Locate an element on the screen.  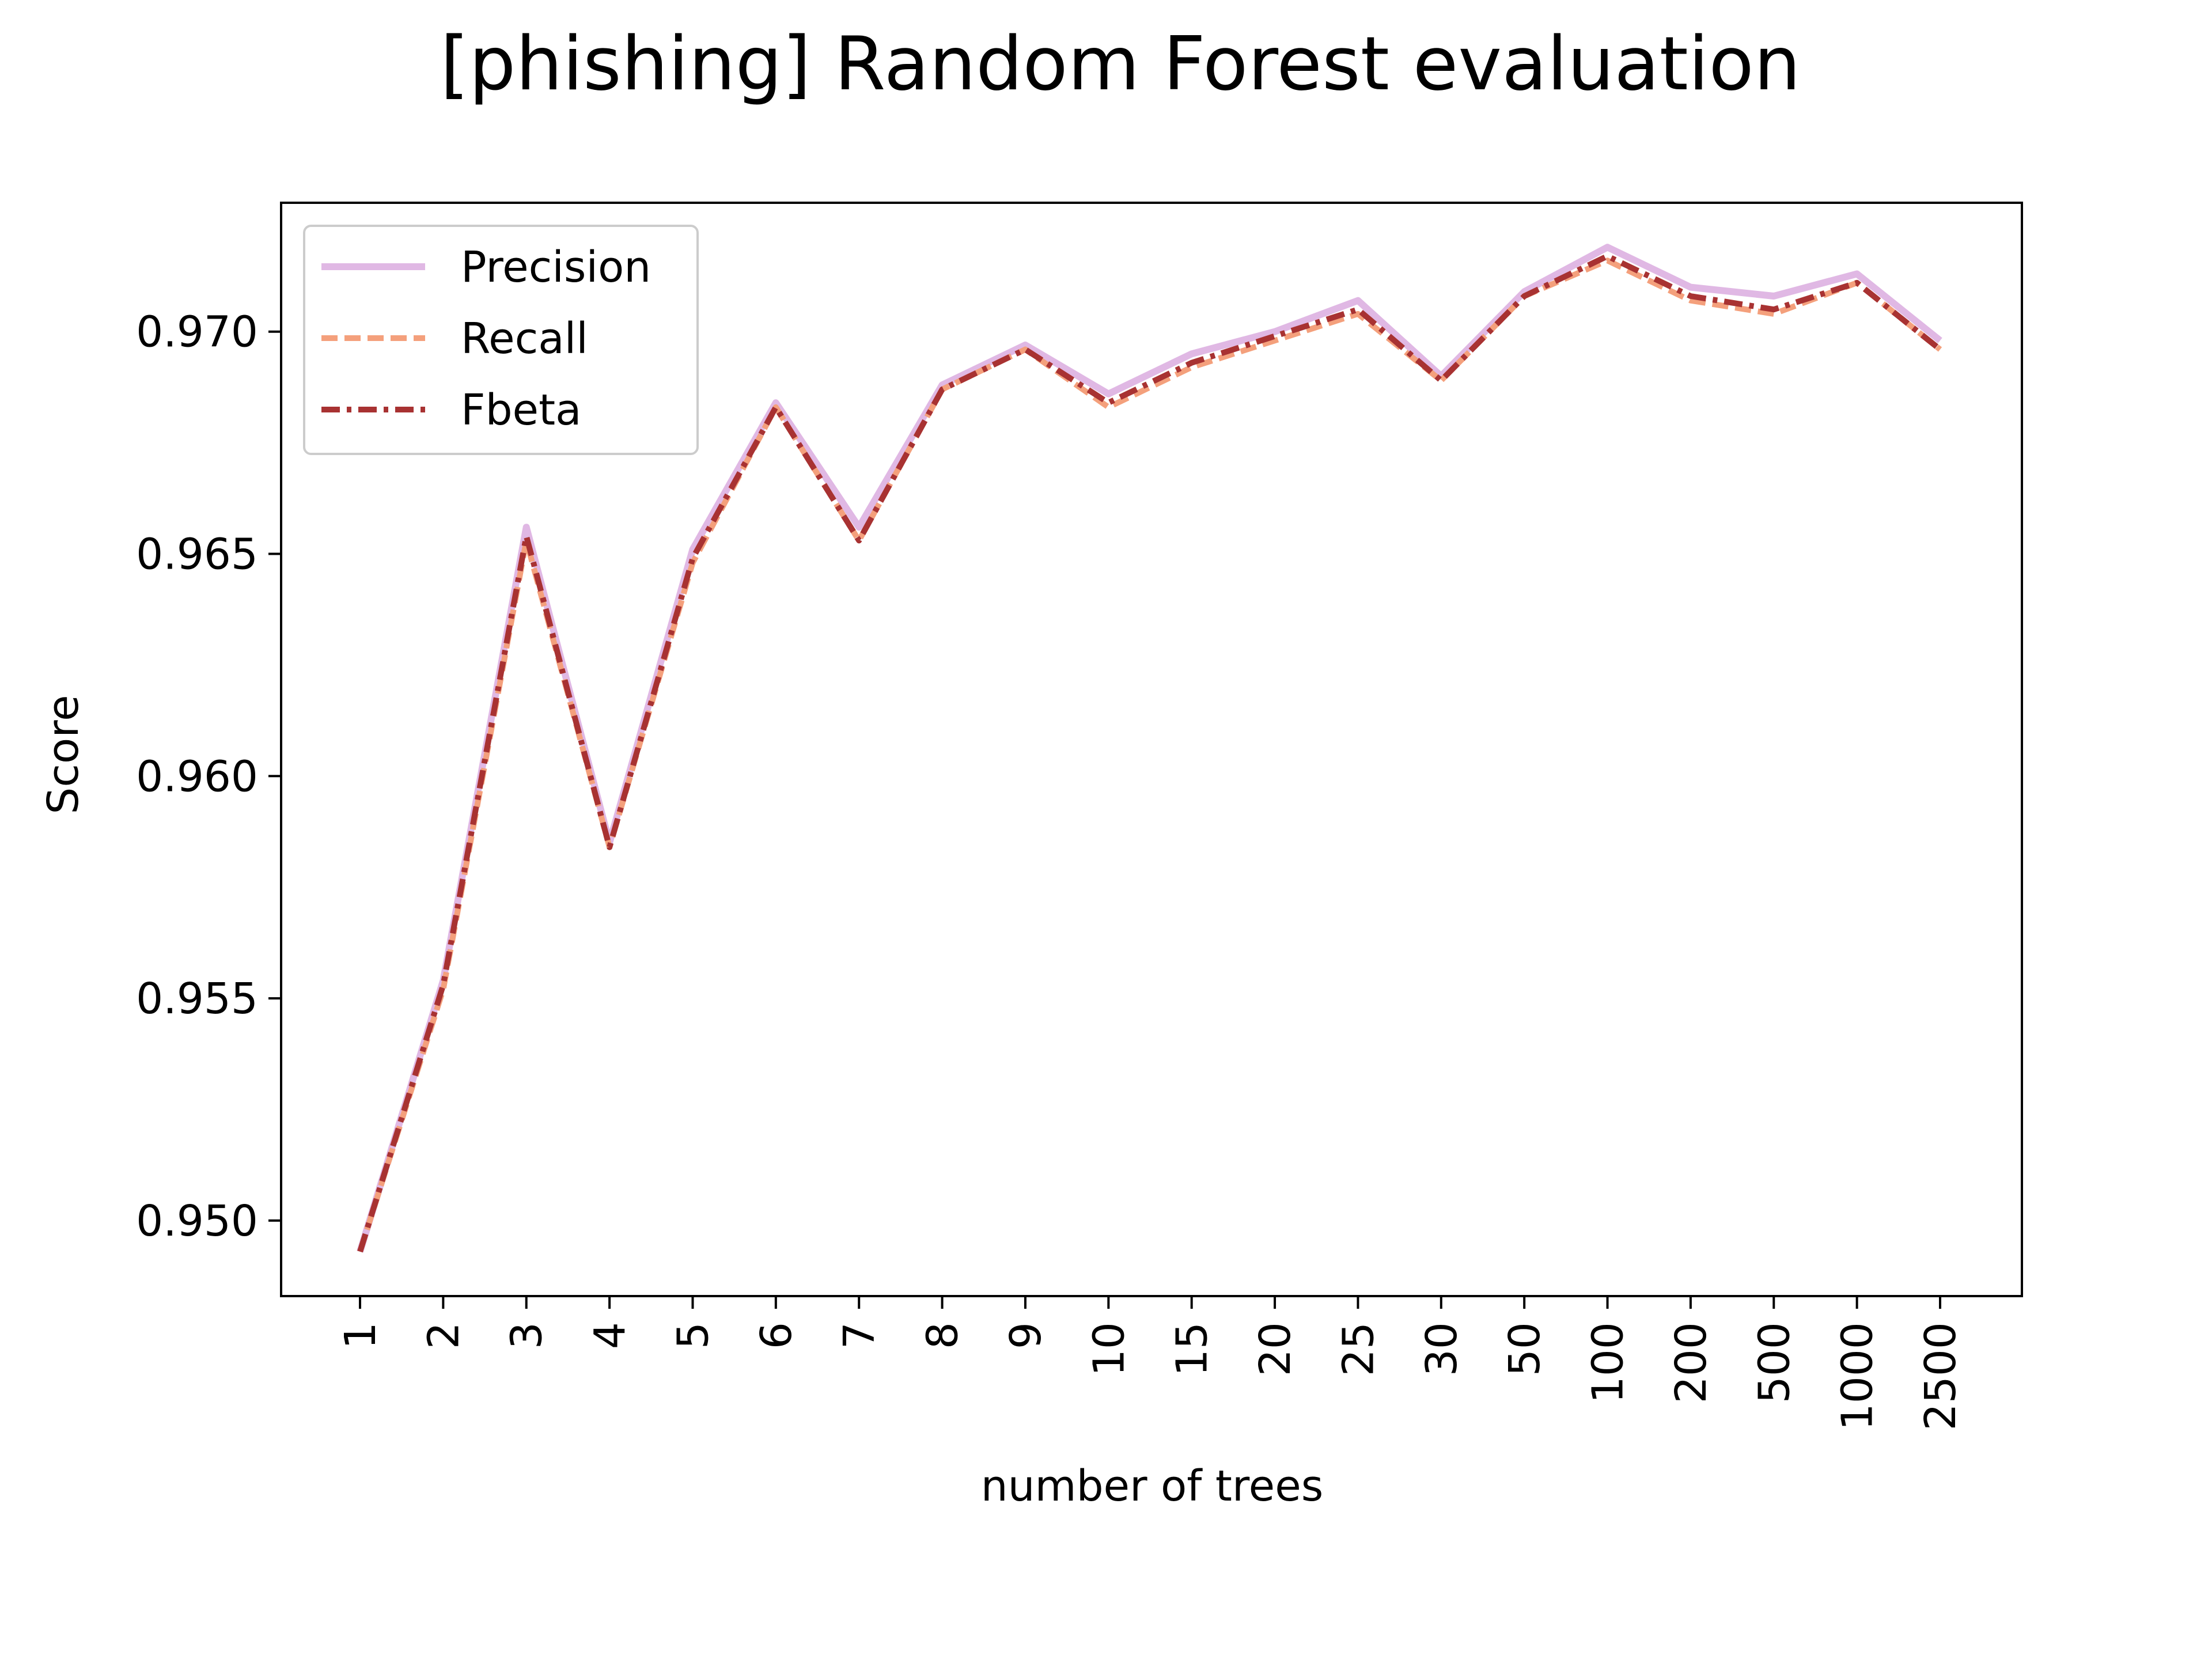
y-tick-label: 0.960 is located at coordinates (197, 776).